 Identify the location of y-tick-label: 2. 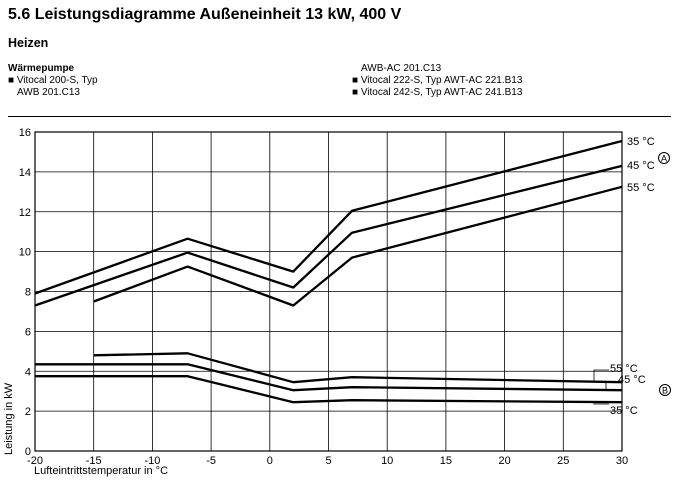
(28, 412).